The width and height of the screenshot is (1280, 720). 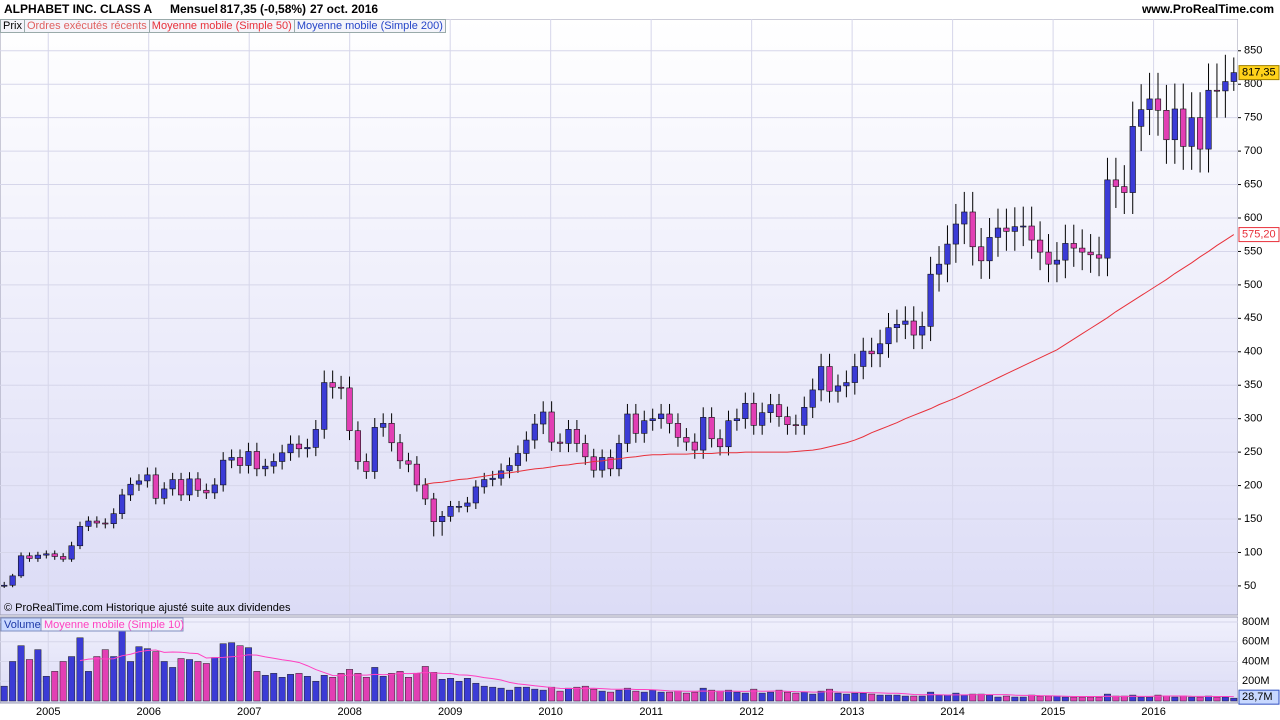 I want to click on volume-ma-legend-box, so click(x=112, y=624).